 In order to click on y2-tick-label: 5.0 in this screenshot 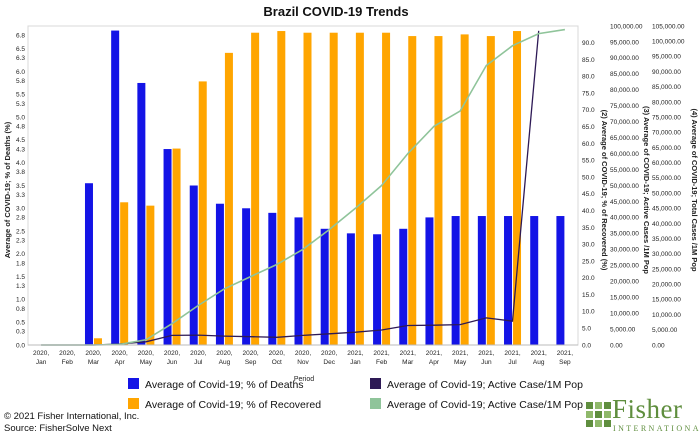, I will do `click(586, 329)`.